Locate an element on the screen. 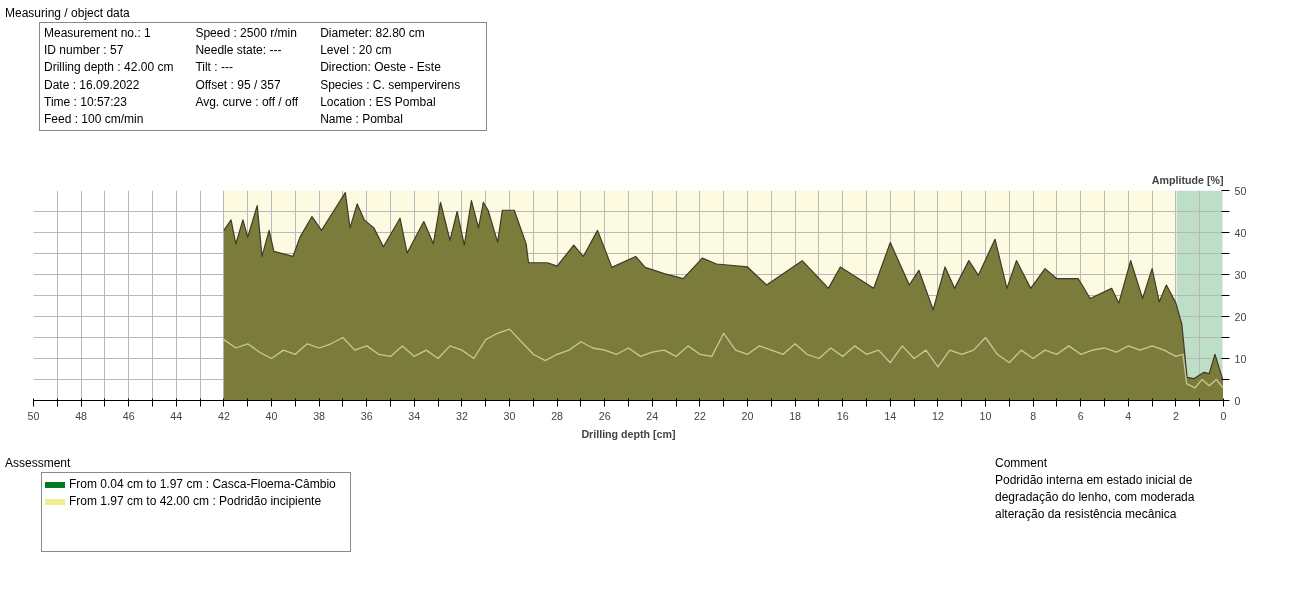 This screenshot has width=1289, height=598. y-tick-label: 10 is located at coordinates (1240, 358).